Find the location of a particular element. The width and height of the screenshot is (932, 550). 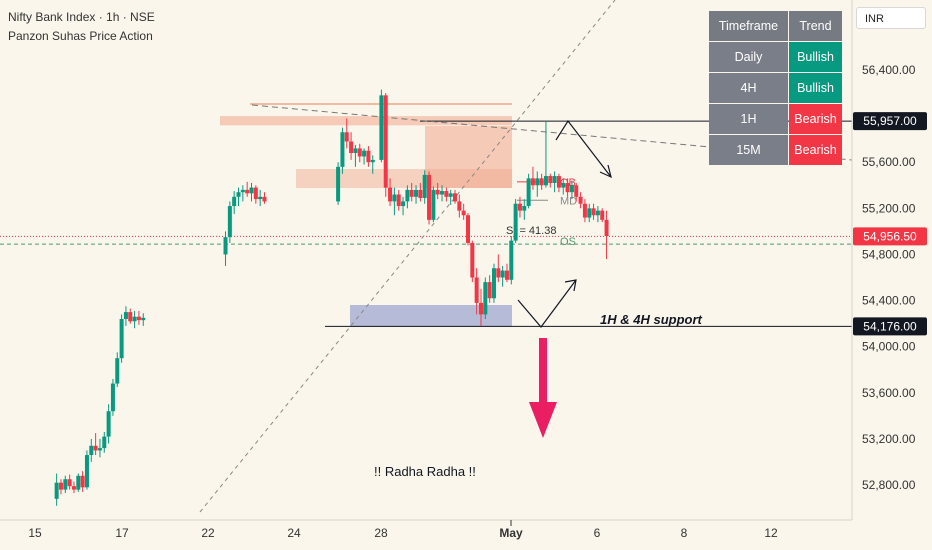

trend-row-timeframe: Daily is located at coordinates (748, 57).